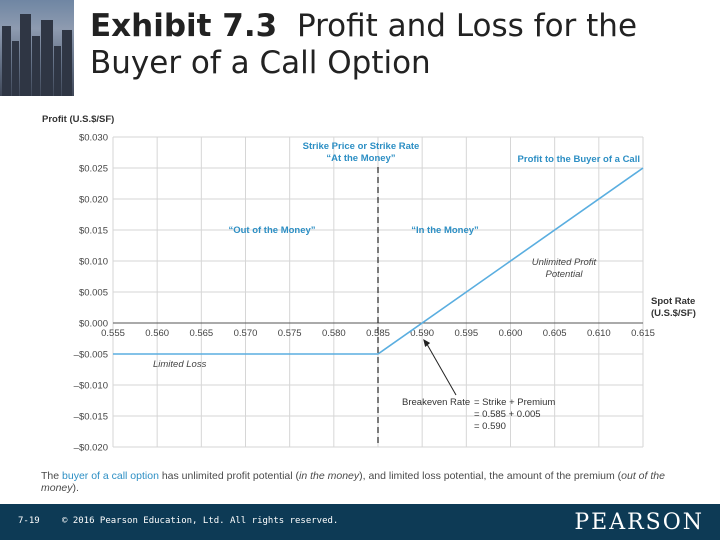 The width and height of the screenshot is (720, 540). Describe the element at coordinates (360, 158) in the screenshot. I see `strike-label-line2: “At the Money”` at that location.